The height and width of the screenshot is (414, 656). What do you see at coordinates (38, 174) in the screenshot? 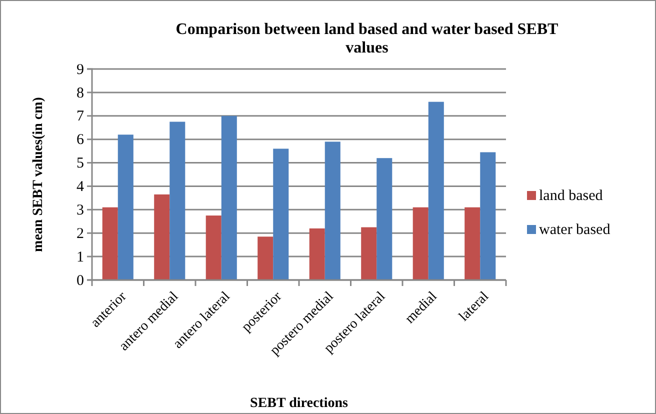
I see `y-axis-title: mean SEBT values(in cm)` at bounding box center [38, 174].